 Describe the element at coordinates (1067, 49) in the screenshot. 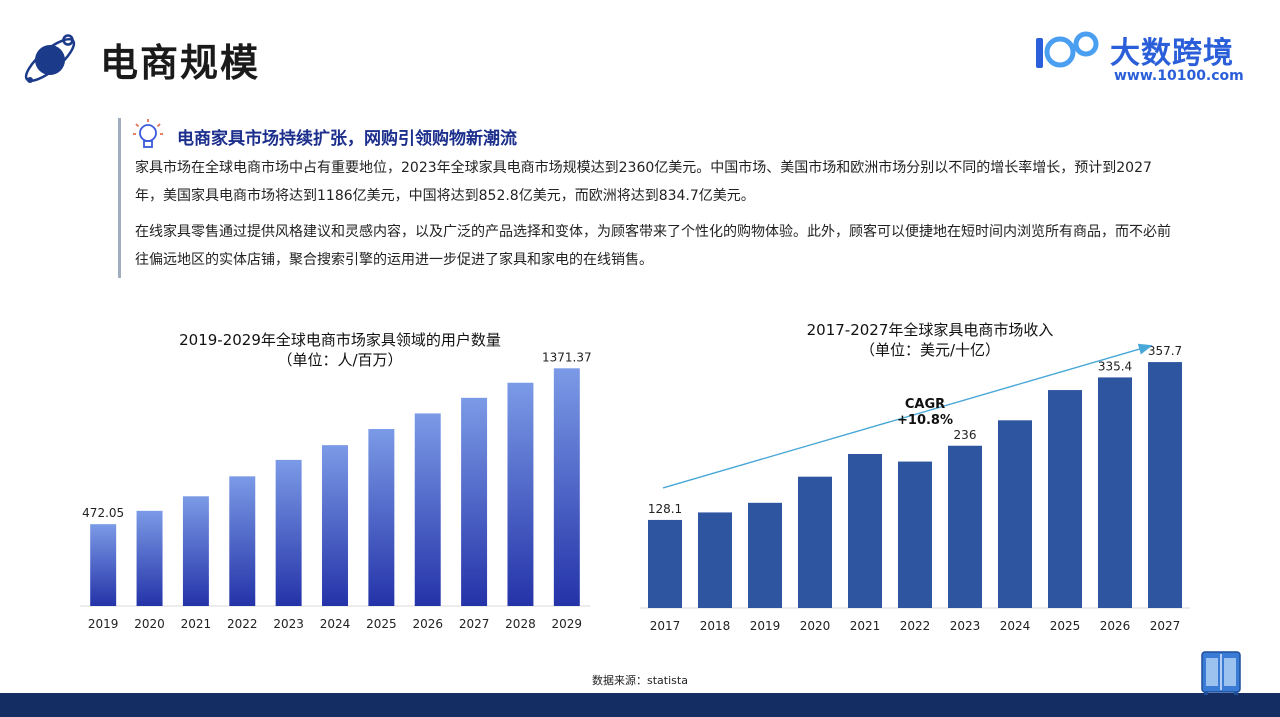

I see `brand-mark-icon` at that location.